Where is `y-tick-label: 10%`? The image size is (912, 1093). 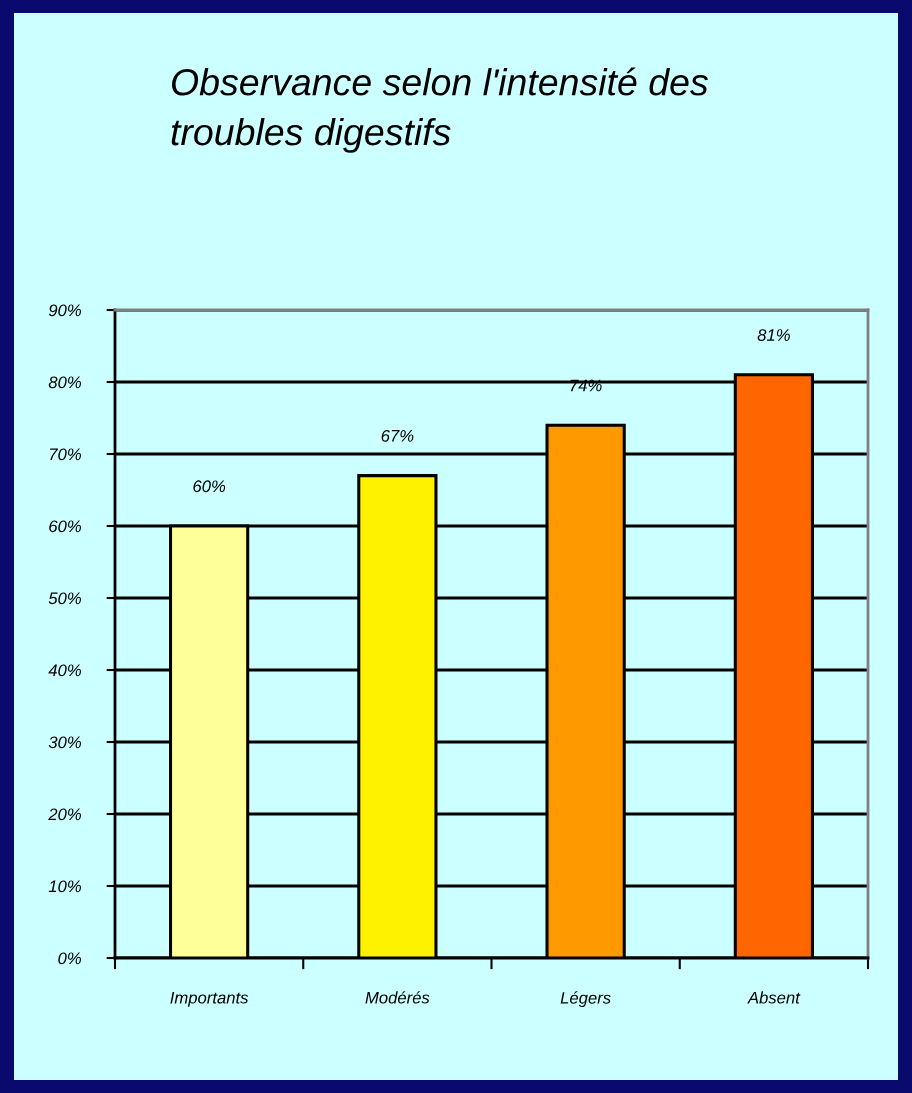
y-tick-label: 10% is located at coordinates (64, 886).